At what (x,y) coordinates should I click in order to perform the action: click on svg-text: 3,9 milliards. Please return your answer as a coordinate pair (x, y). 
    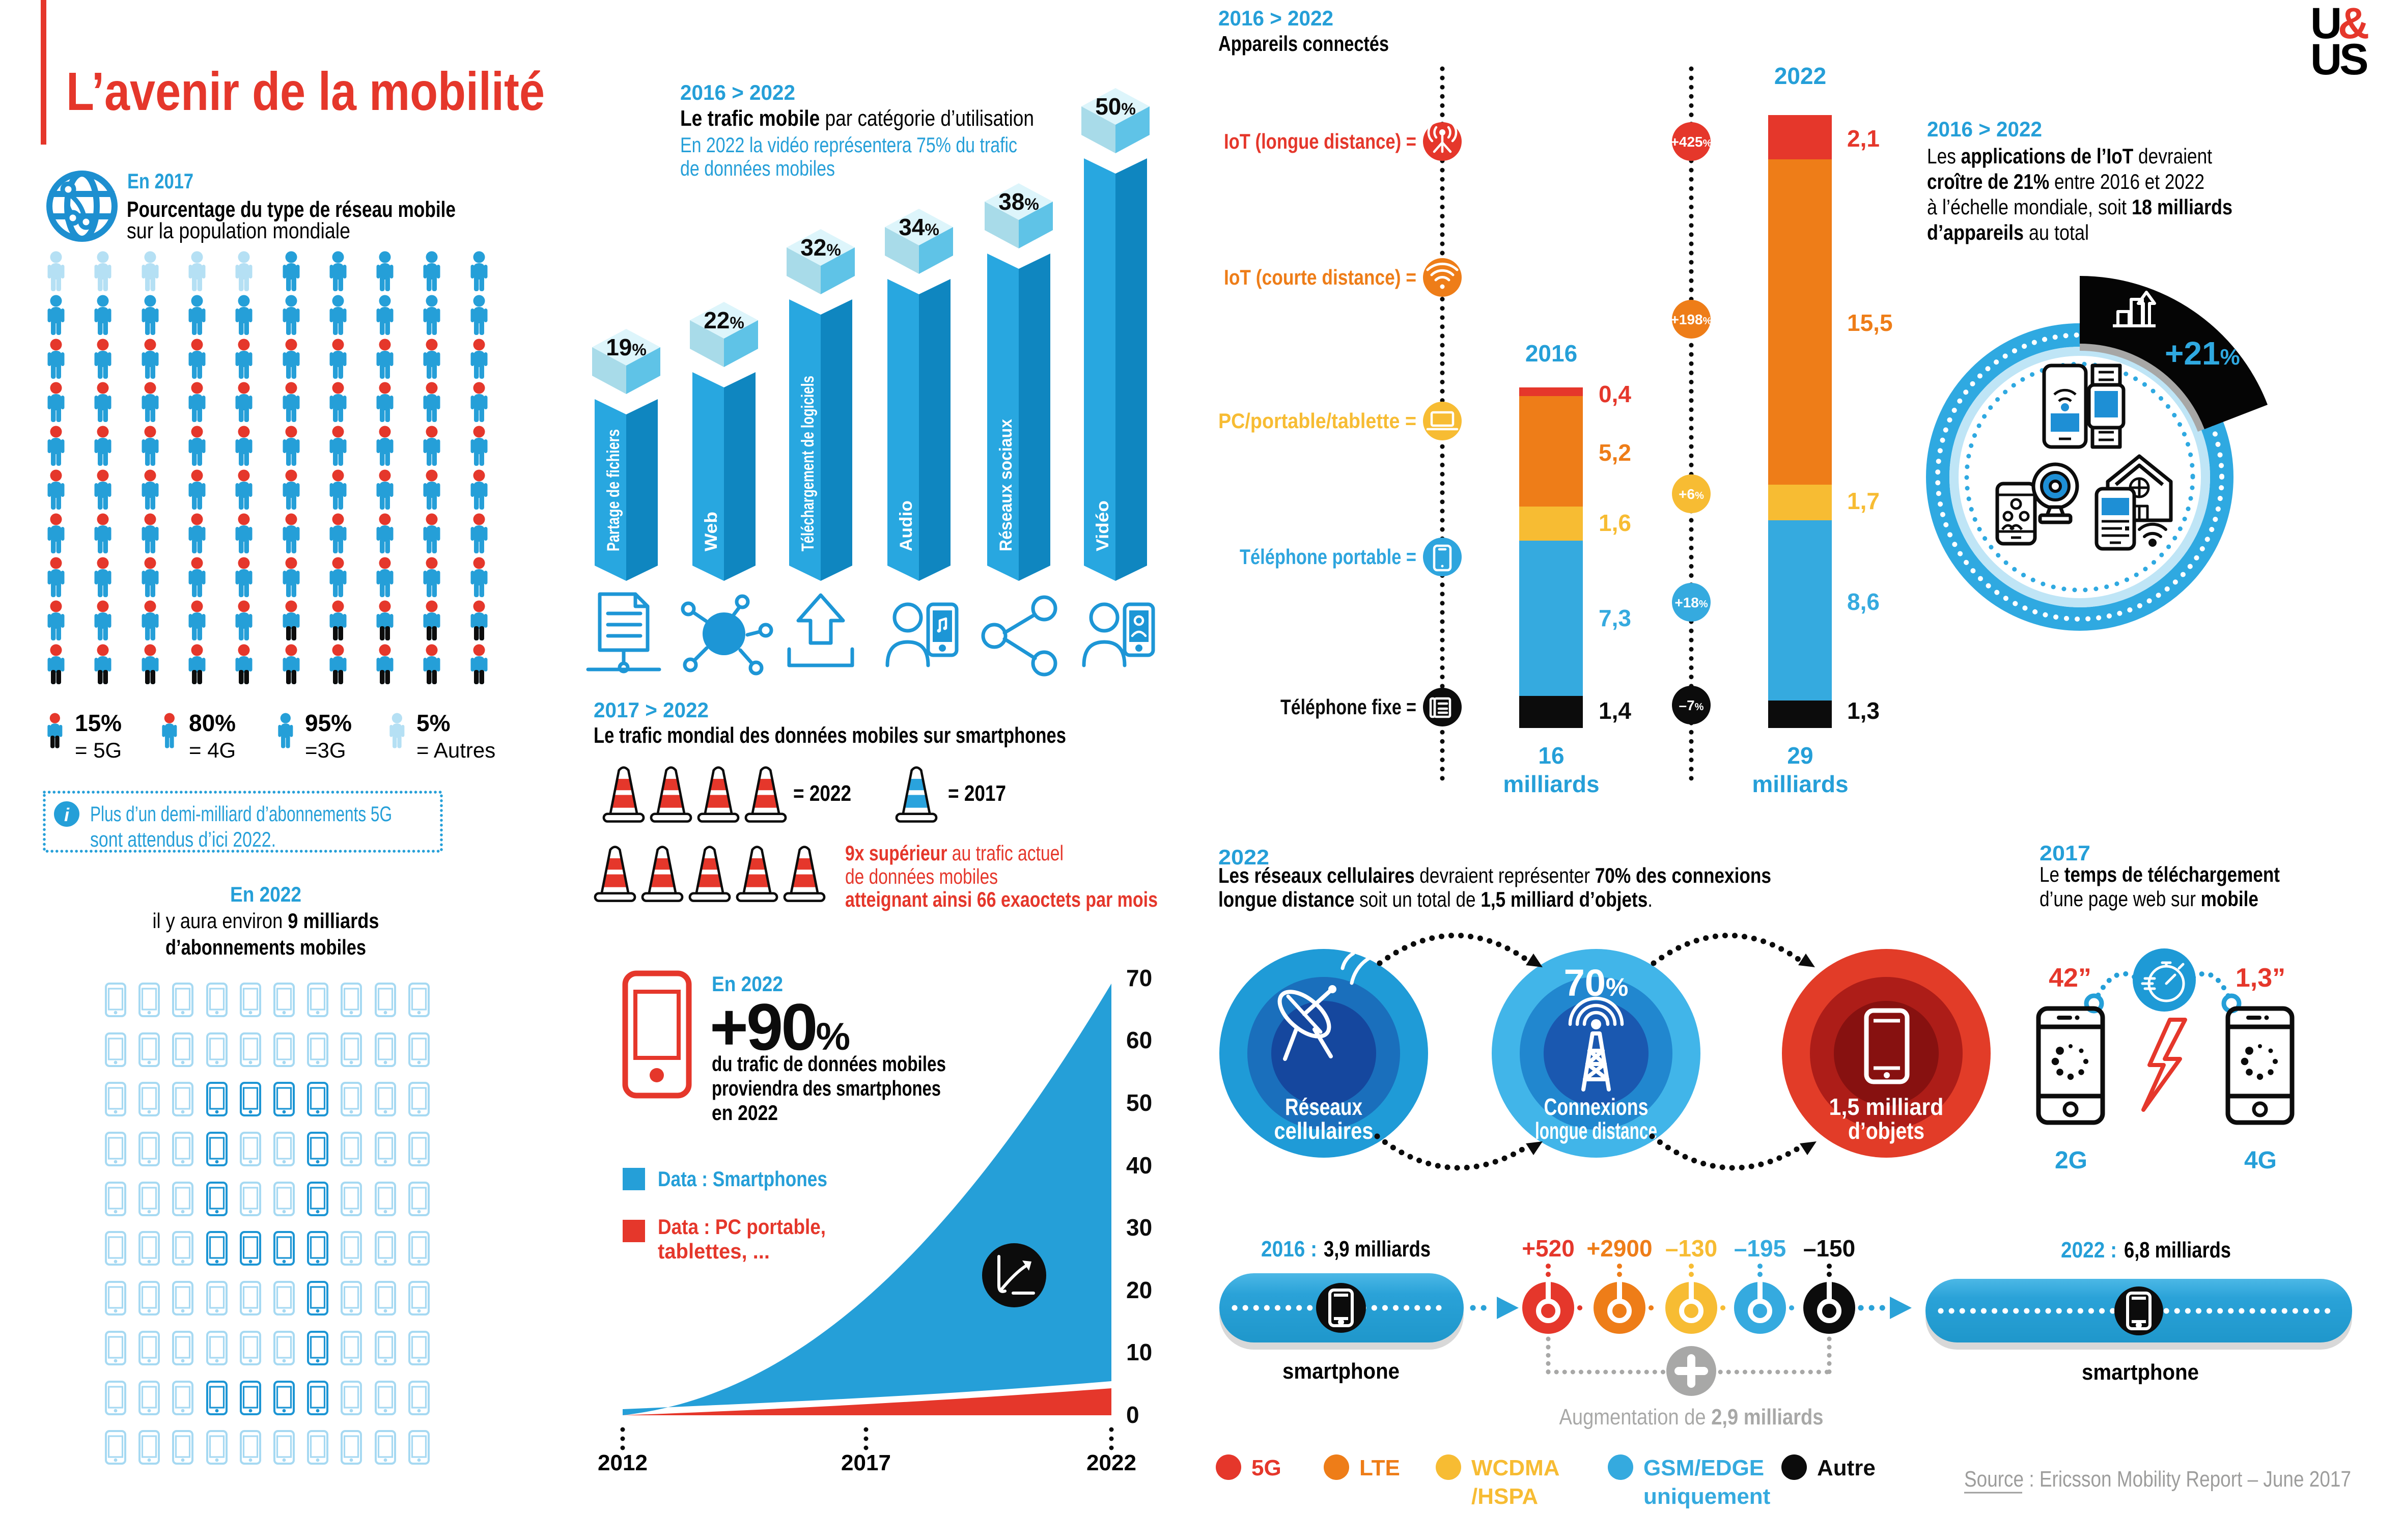
    Looking at the image, I should click on (1378, 1249).